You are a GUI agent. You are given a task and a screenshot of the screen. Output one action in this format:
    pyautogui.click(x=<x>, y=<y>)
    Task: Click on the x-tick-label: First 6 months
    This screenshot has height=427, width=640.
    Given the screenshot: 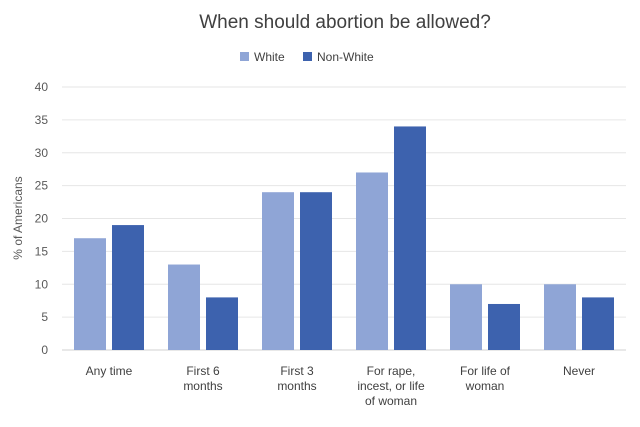 What is the action you would take?
    pyautogui.click(x=202, y=378)
    